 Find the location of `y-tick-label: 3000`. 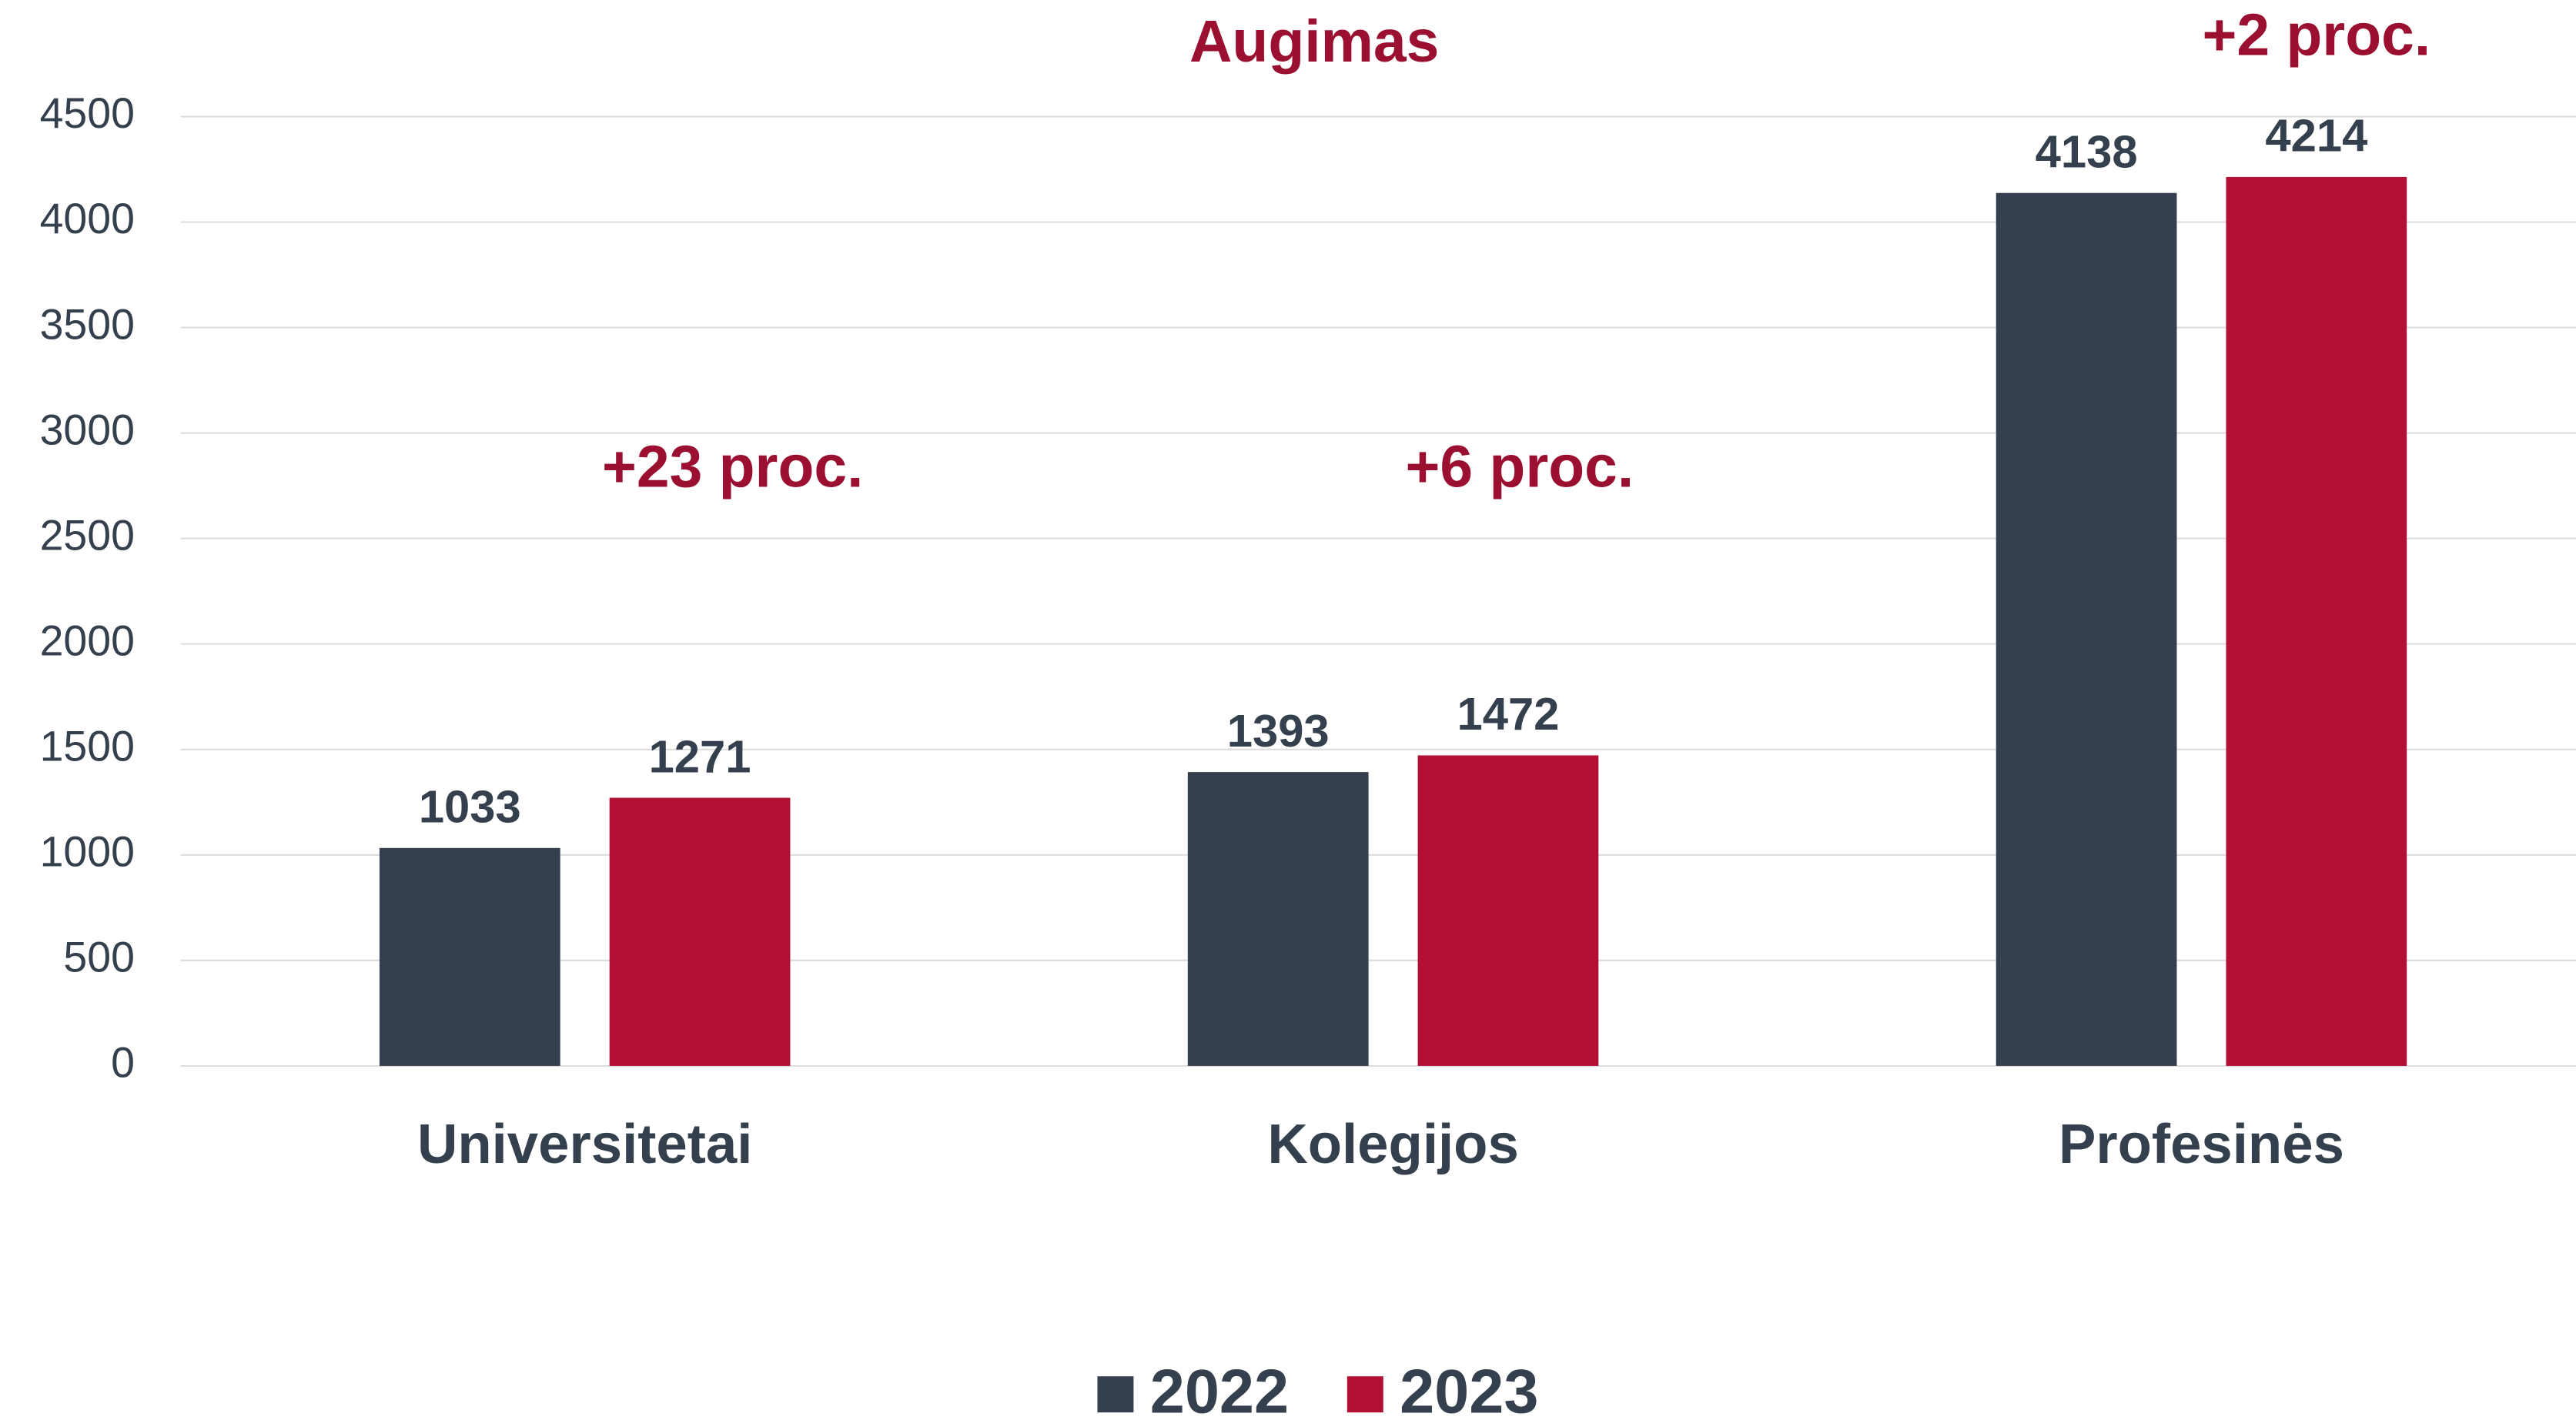

y-tick-label: 3000 is located at coordinates (88, 429).